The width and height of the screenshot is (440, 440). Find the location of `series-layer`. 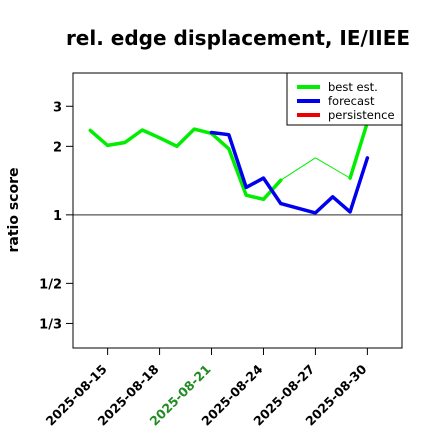

series-layer is located at coordinates (229, 167).